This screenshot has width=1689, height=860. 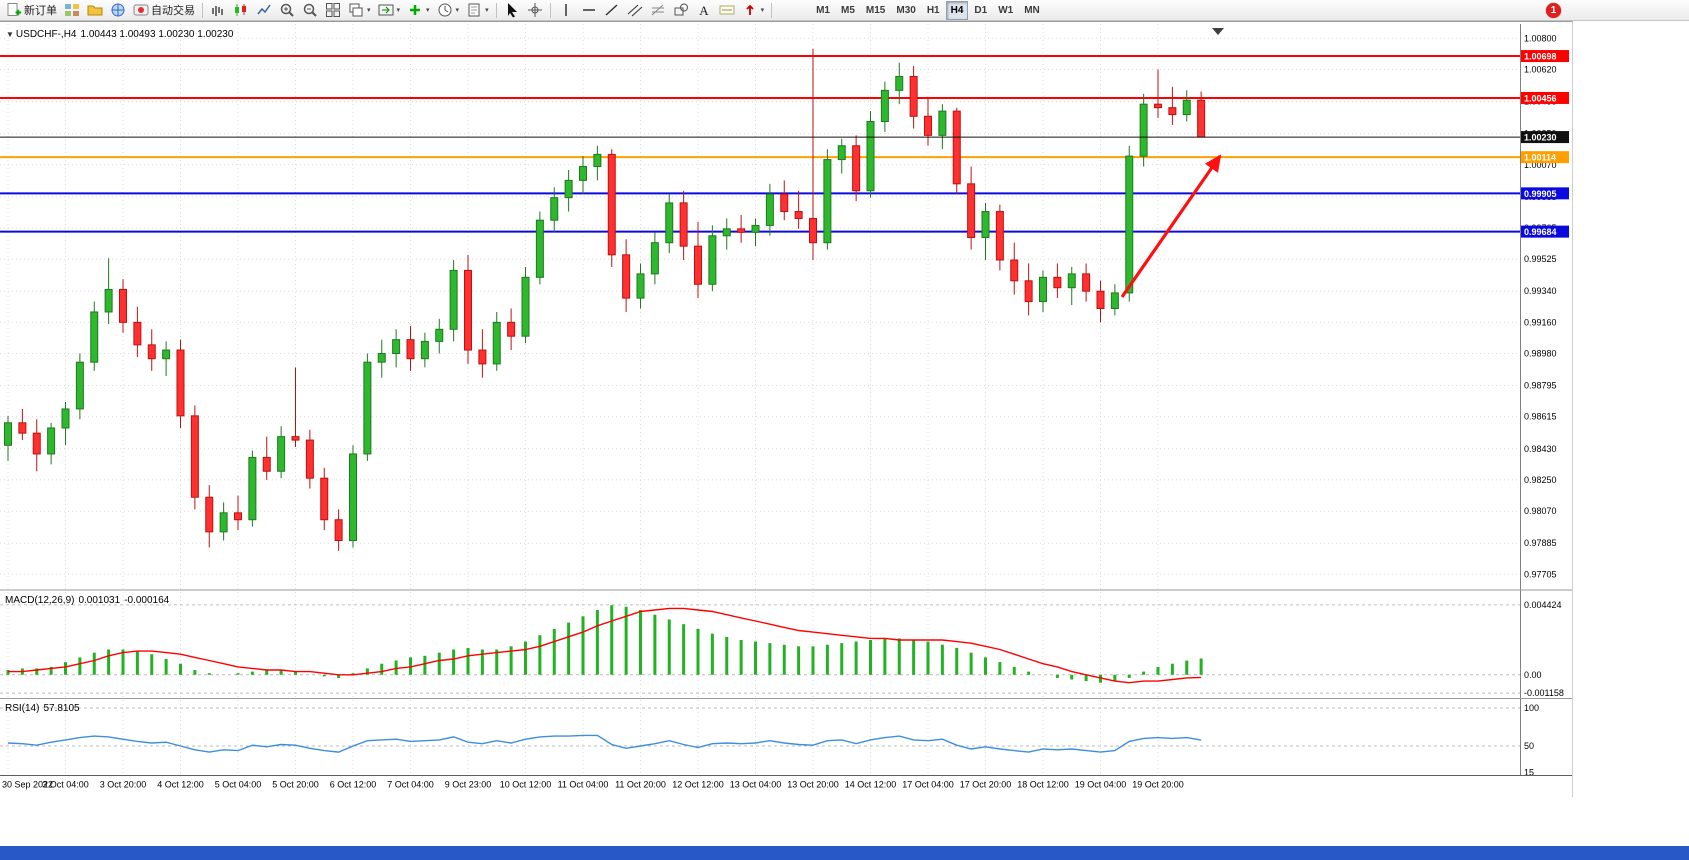 What do you see at coordinates (1540, 417) in the screenshot?
I see `svg-text: 0.98615` at bounding box center [1540, 417].